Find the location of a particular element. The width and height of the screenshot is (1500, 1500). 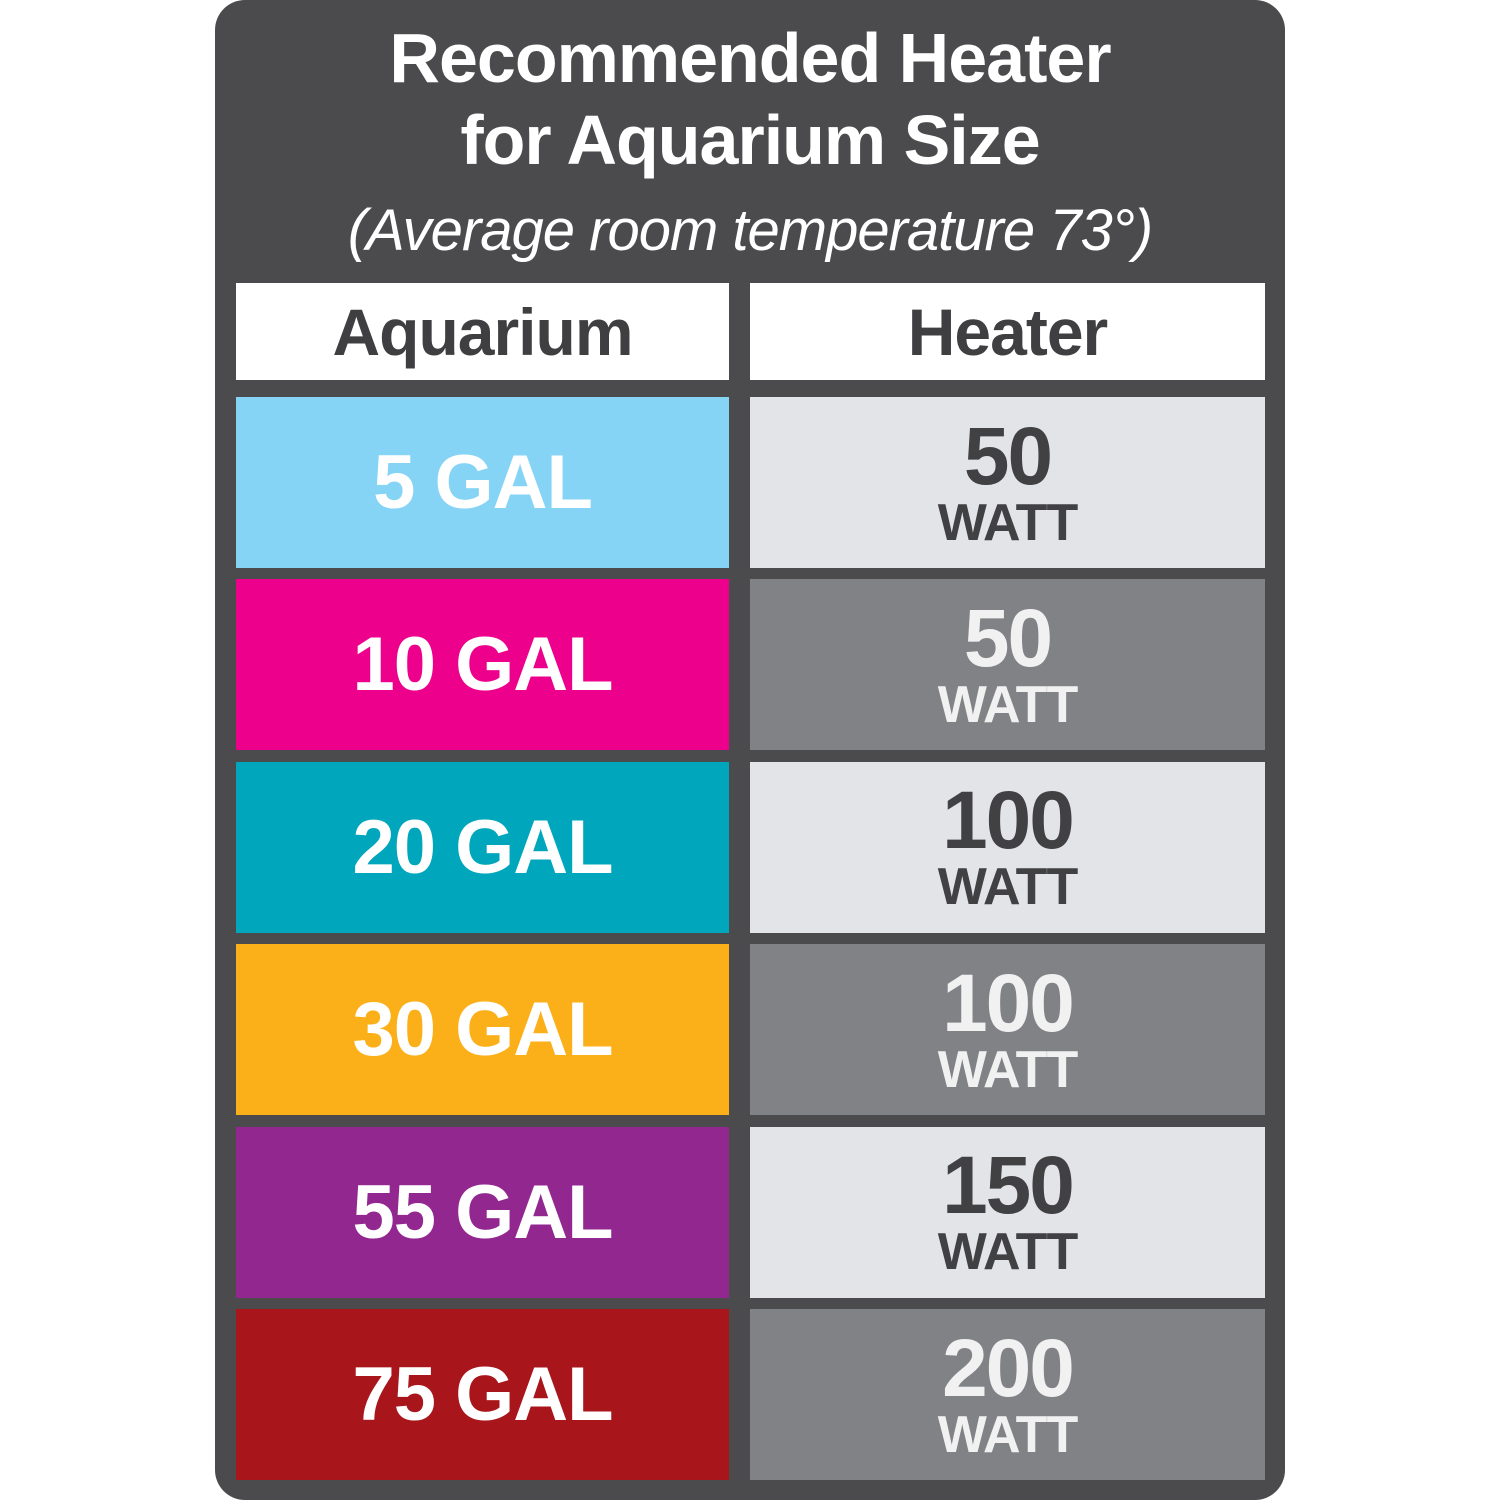

aquarium-size-cell: 75 GAL is located at coordinates (482, 1394).